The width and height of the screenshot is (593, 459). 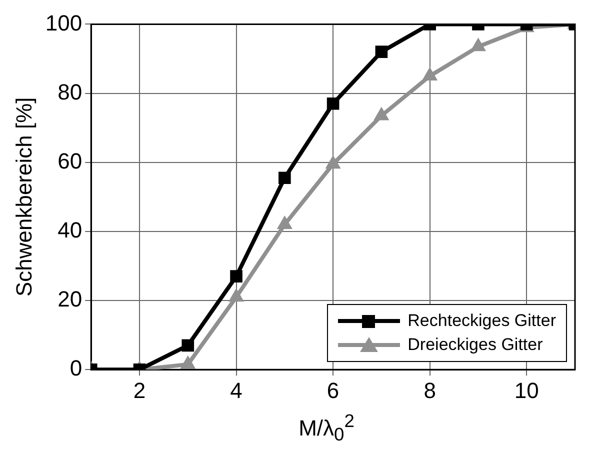 What do you see at coordinates (70, 91) in the screenshot?
I see `y-tick-label: 80` at bounding box center [70, 91].